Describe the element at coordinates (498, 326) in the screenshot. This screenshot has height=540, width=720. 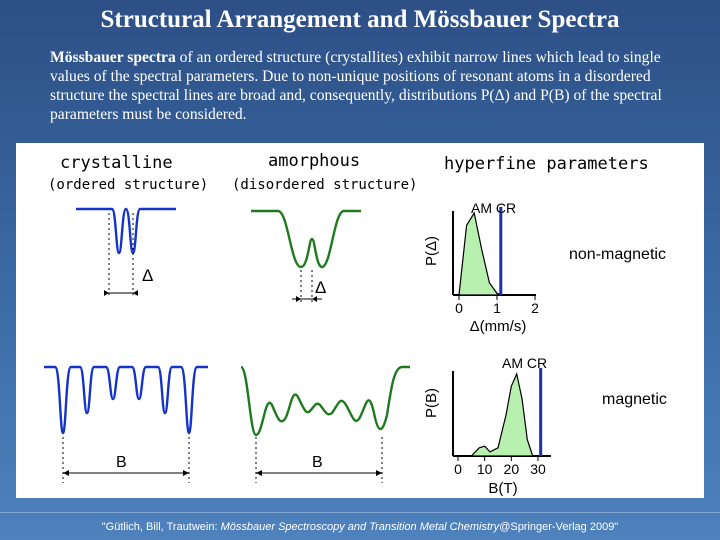
I see `p-delta-xlabel: Δ(mm/s)` at that location.